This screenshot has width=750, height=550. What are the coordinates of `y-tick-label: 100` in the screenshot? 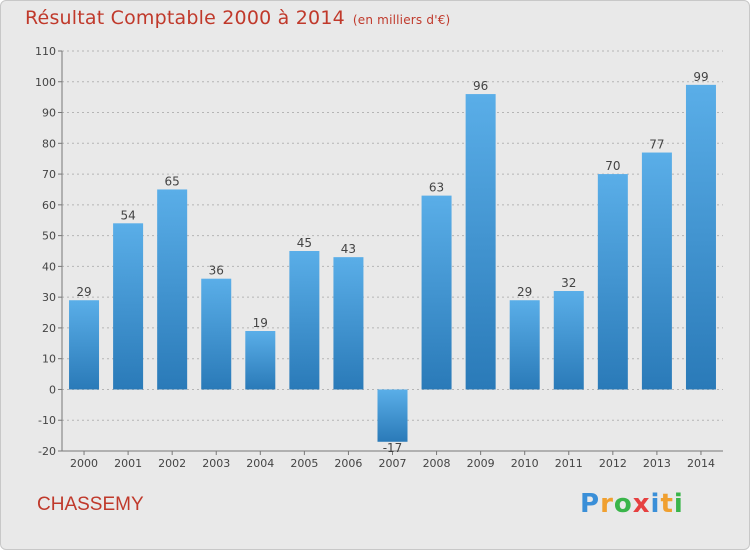 It's located at (45, 82).